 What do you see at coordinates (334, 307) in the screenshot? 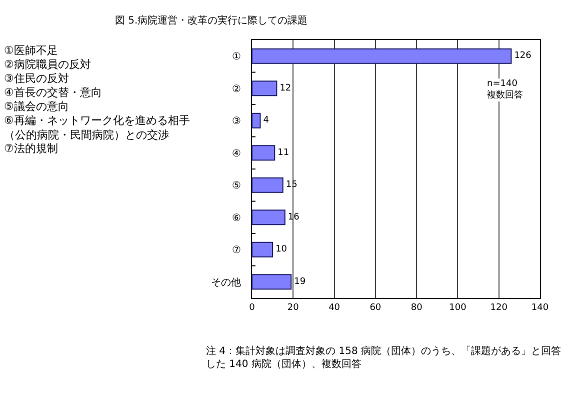
I see `x-tick-label: 40` at bounding box center [334, 307].